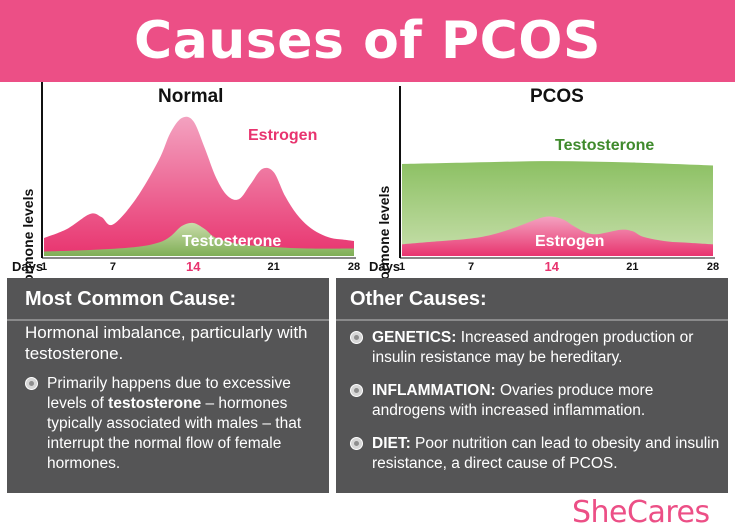 Image resolution: width=735 pixels, height=531 pixels. I want to click on normal-testosterone-label: Testosterone, so click(232, 241).